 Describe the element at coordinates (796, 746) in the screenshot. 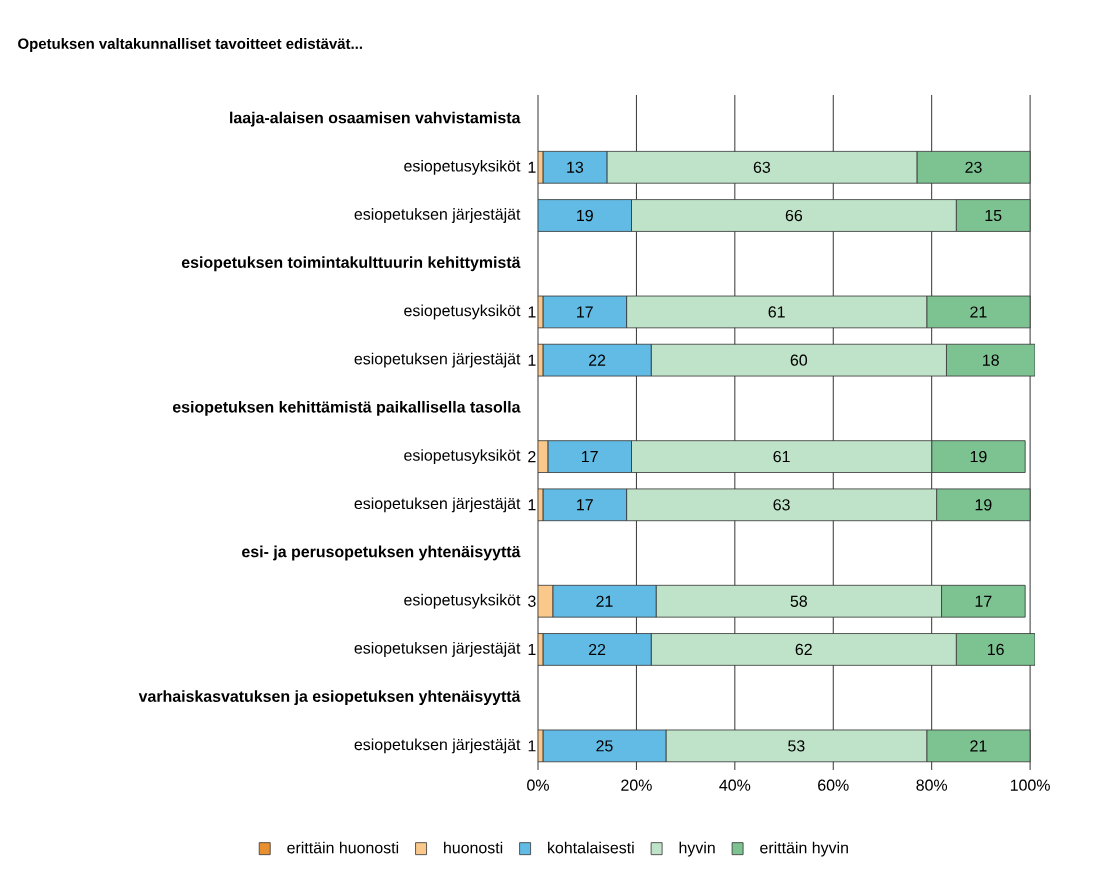

I see `data-label: 53` at that location.